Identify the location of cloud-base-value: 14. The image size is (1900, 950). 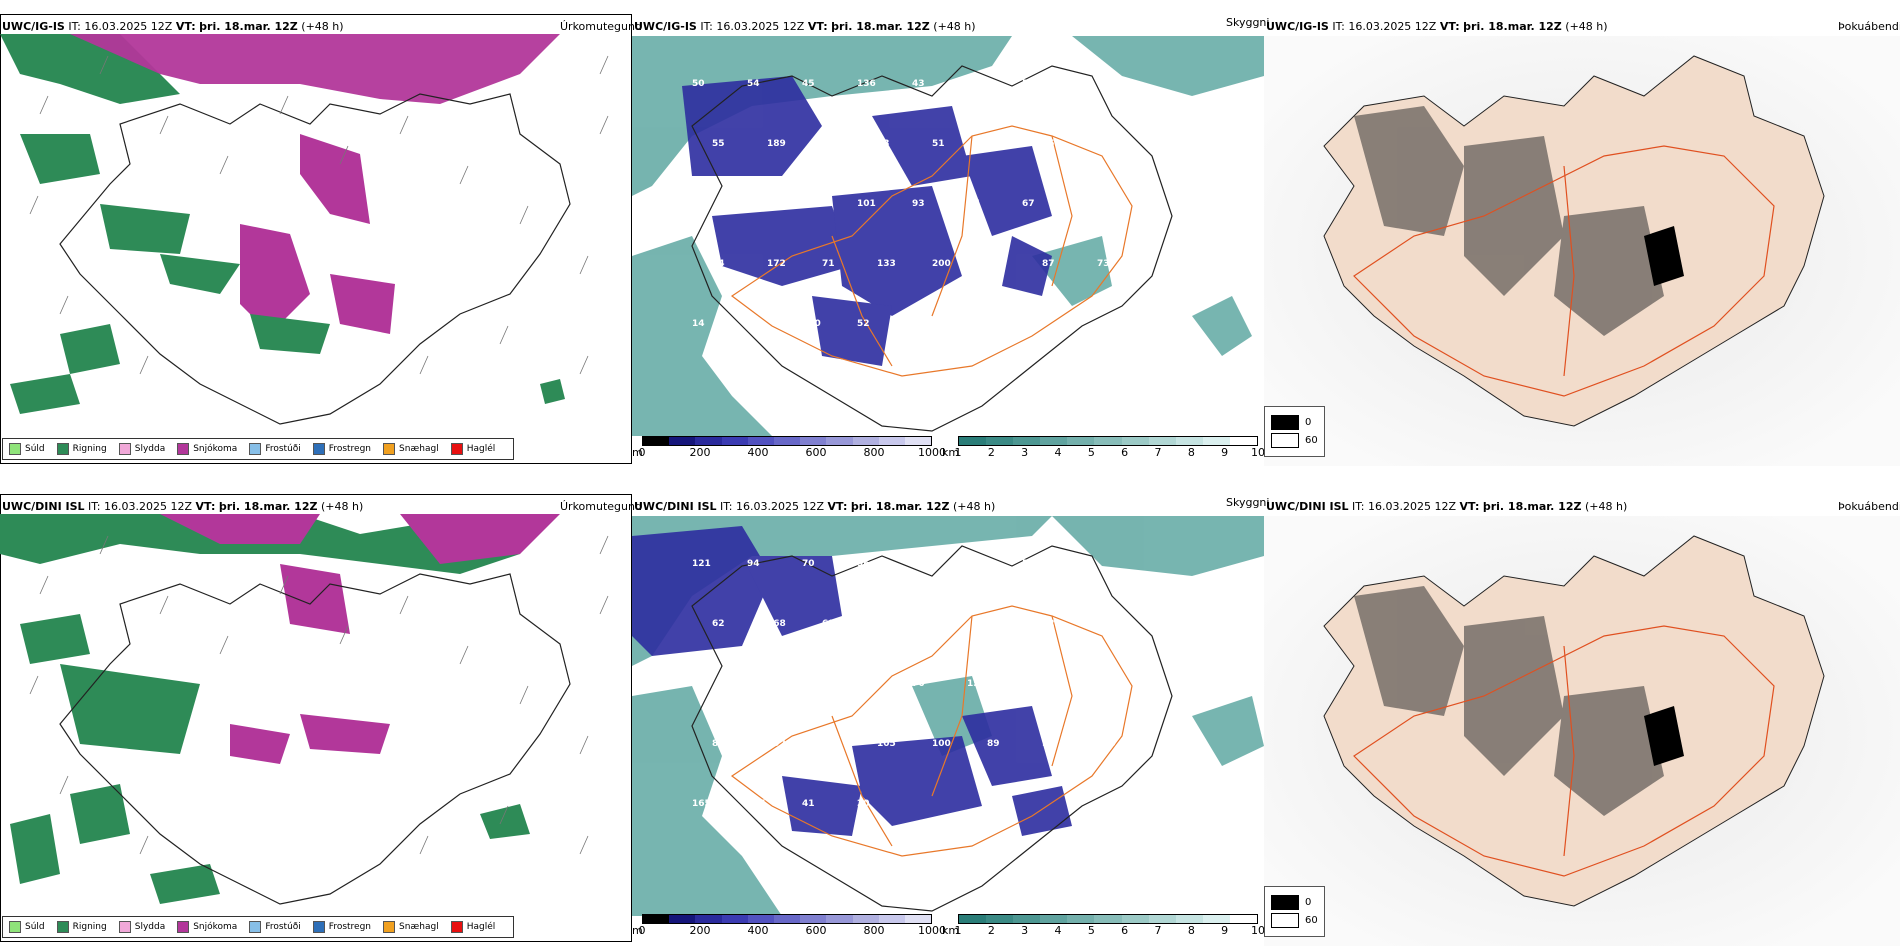
(698, 324).